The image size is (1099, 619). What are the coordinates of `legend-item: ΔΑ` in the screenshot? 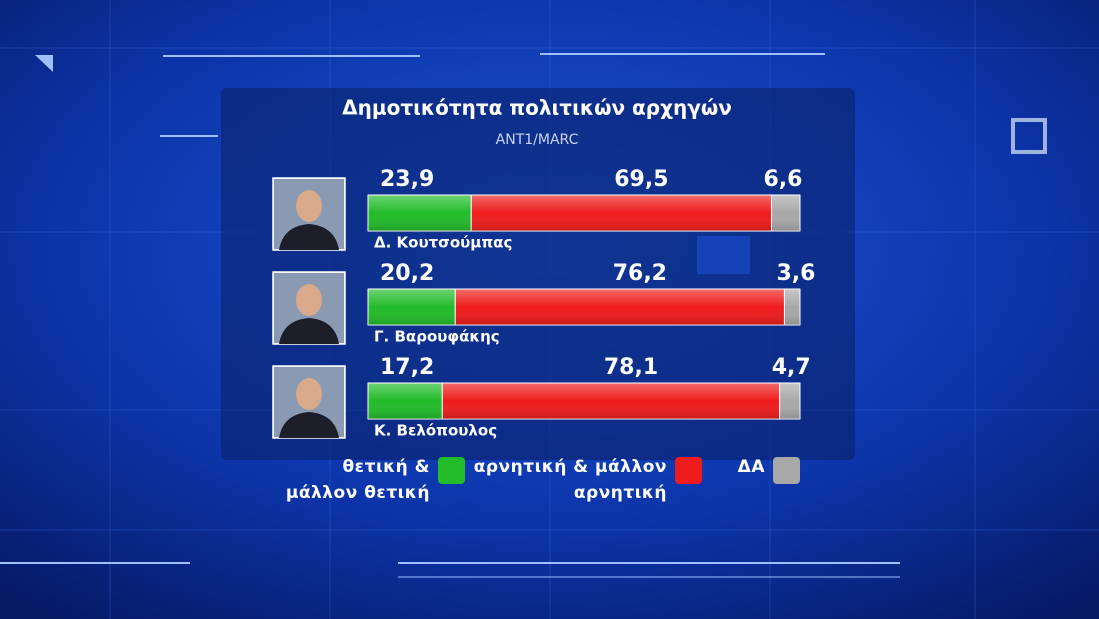 It's located at (745, 469).